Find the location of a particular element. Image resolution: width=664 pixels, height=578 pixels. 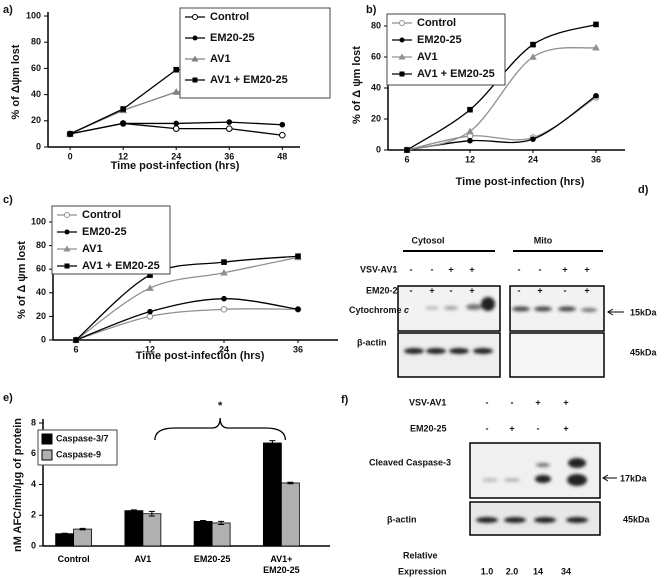

y-tick-label: 6 is located at coordinates (33, 453).